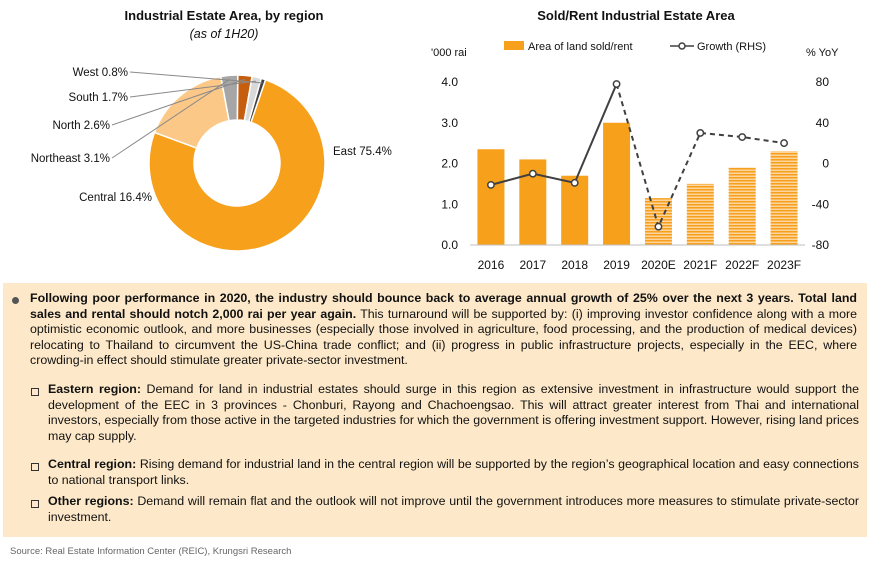  I want to click on x-axis-tick: 2018, so click(574, 265).